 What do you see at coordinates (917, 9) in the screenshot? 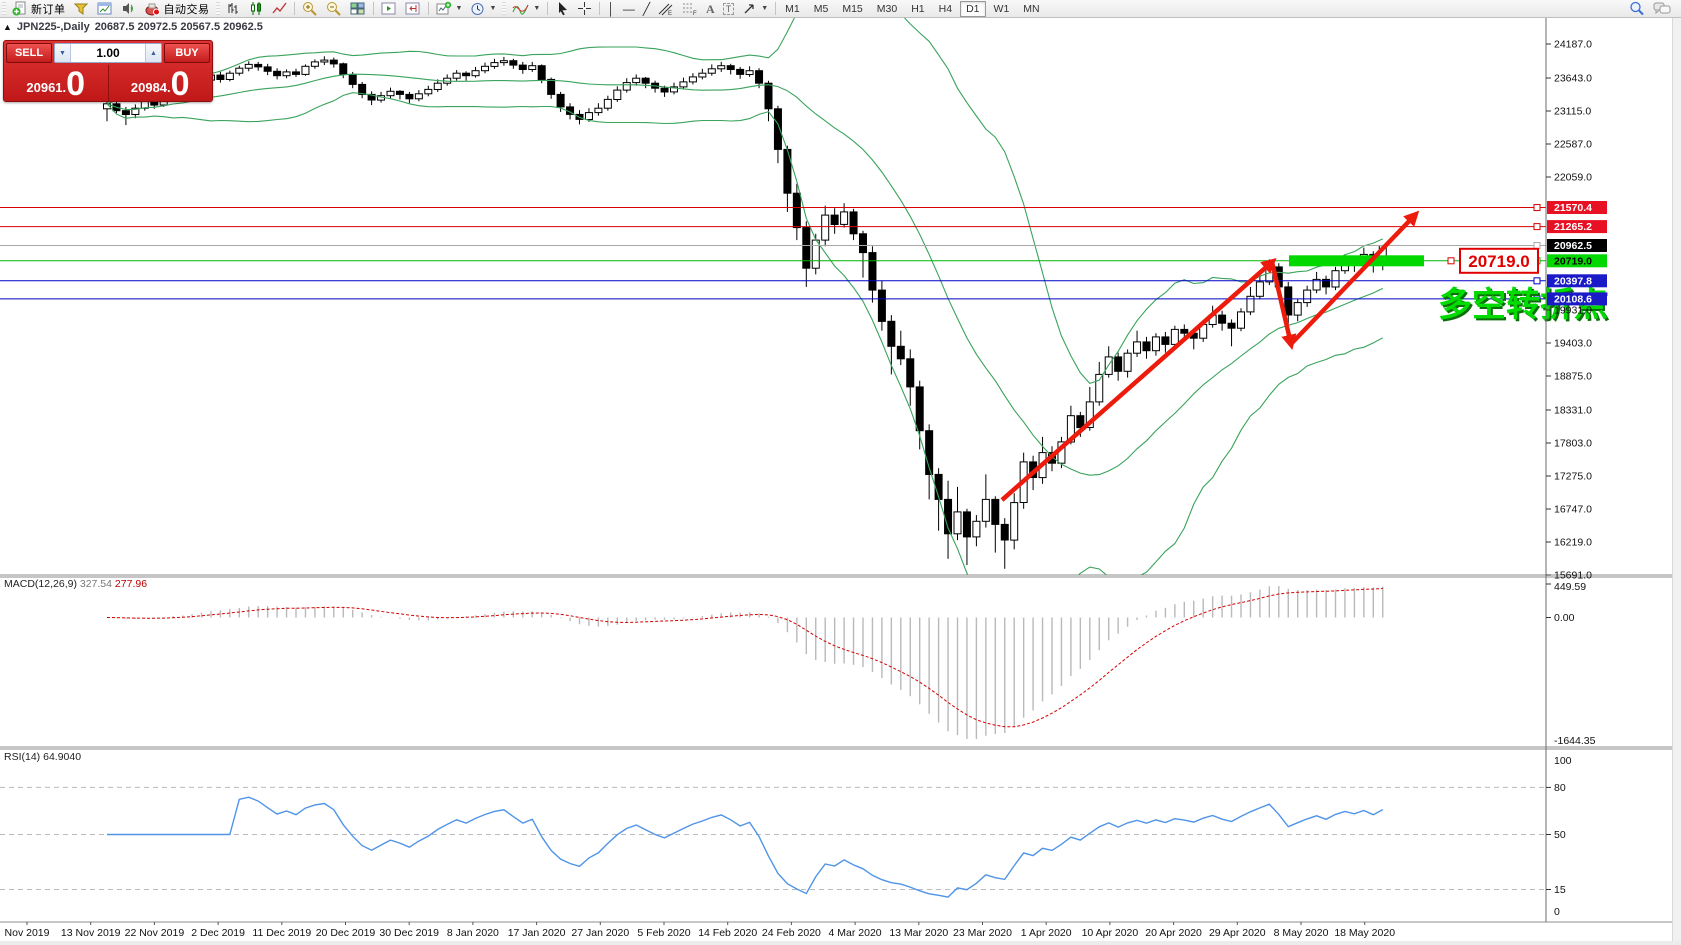
I see `timeframe-h1: H1` at bounding box center [917, 9].